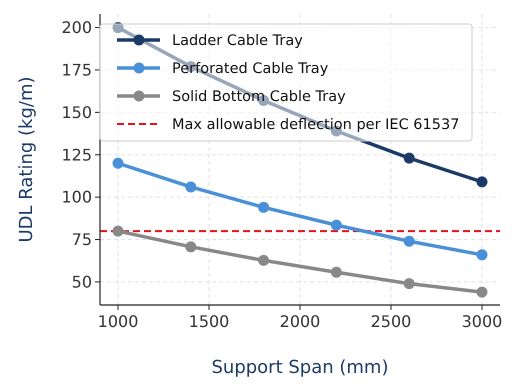 This screenshot has height=389, width=526. Describe the element at coordinates (259, 97) in the screenshot. I see `legend-label: Solid Bottom Cable Tray` at that location.